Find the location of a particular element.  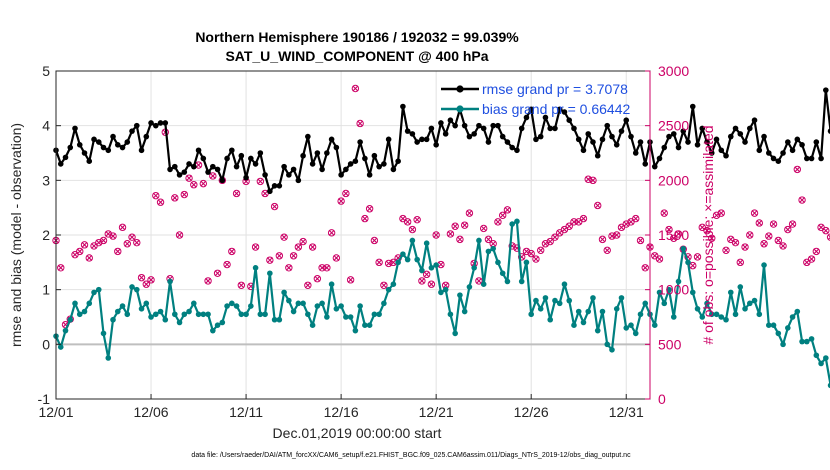

left-tick-label: 5 is located at coordinates (46, 71).